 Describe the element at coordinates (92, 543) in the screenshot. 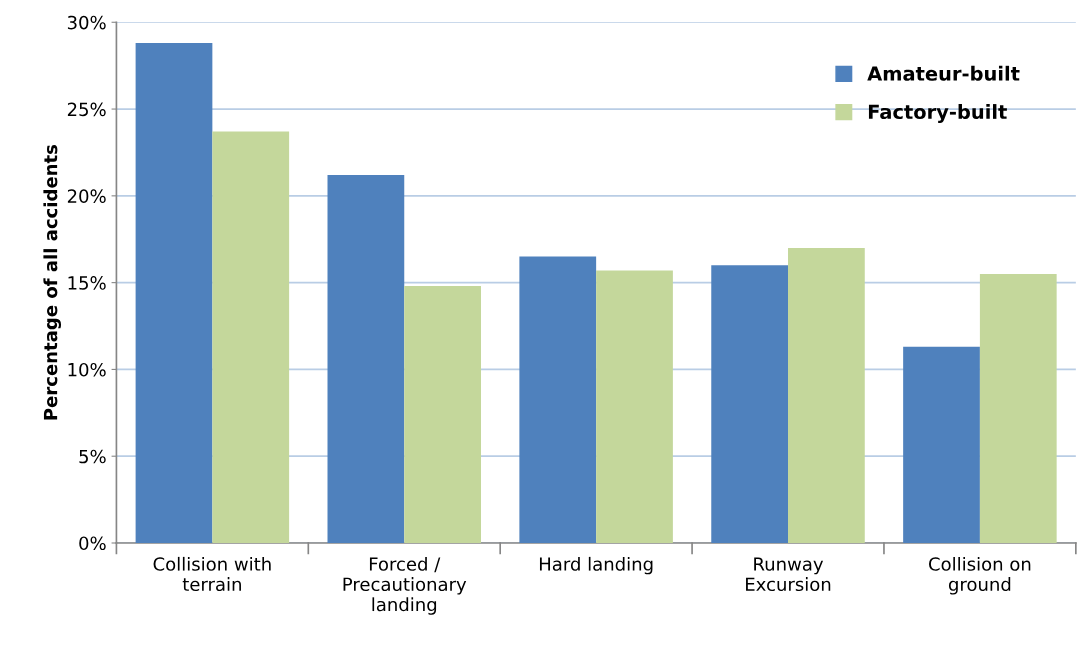

I see `y-tick-label: 0%` at that location.